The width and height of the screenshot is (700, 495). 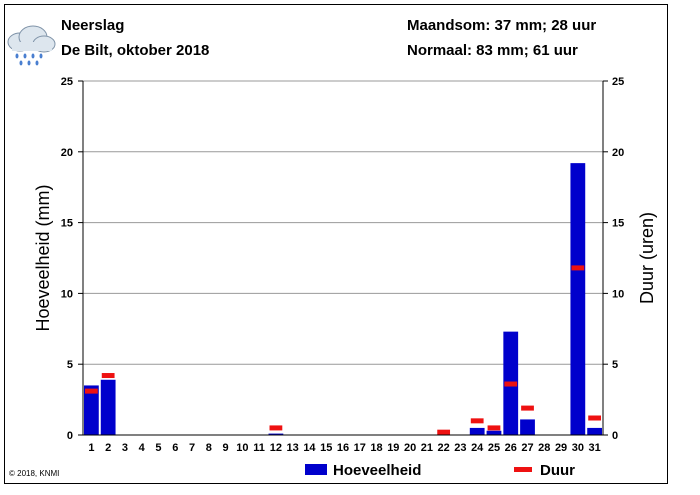 I want to click on x-tick-label: 11, so click(x=259, y=448).